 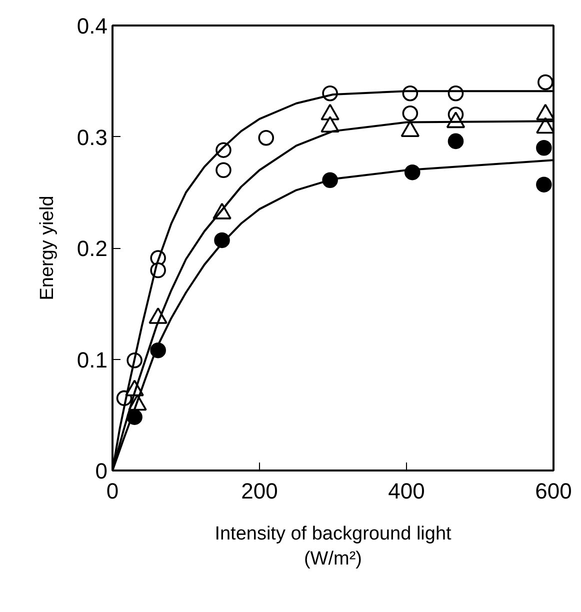 What do you see at coordinates (333, 547) in the screenshot?
I see `x-axis-title: Intensity of background light (W/m²)` at bounding box center [333, 547].